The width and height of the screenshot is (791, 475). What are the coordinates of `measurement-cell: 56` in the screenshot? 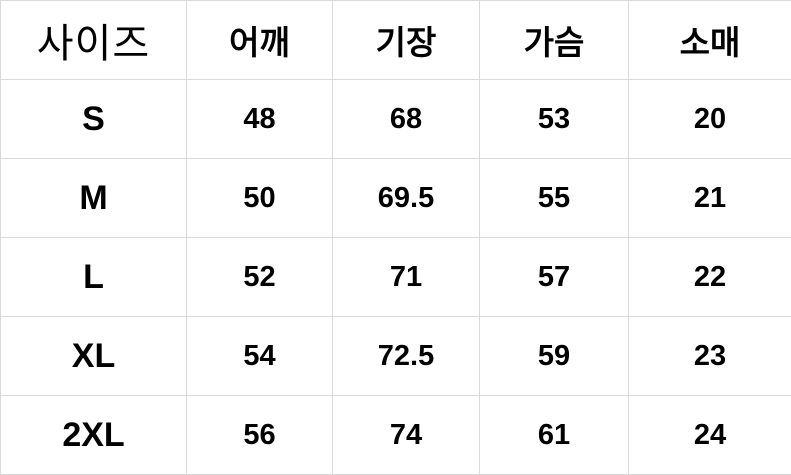 It's located at (259, 435).